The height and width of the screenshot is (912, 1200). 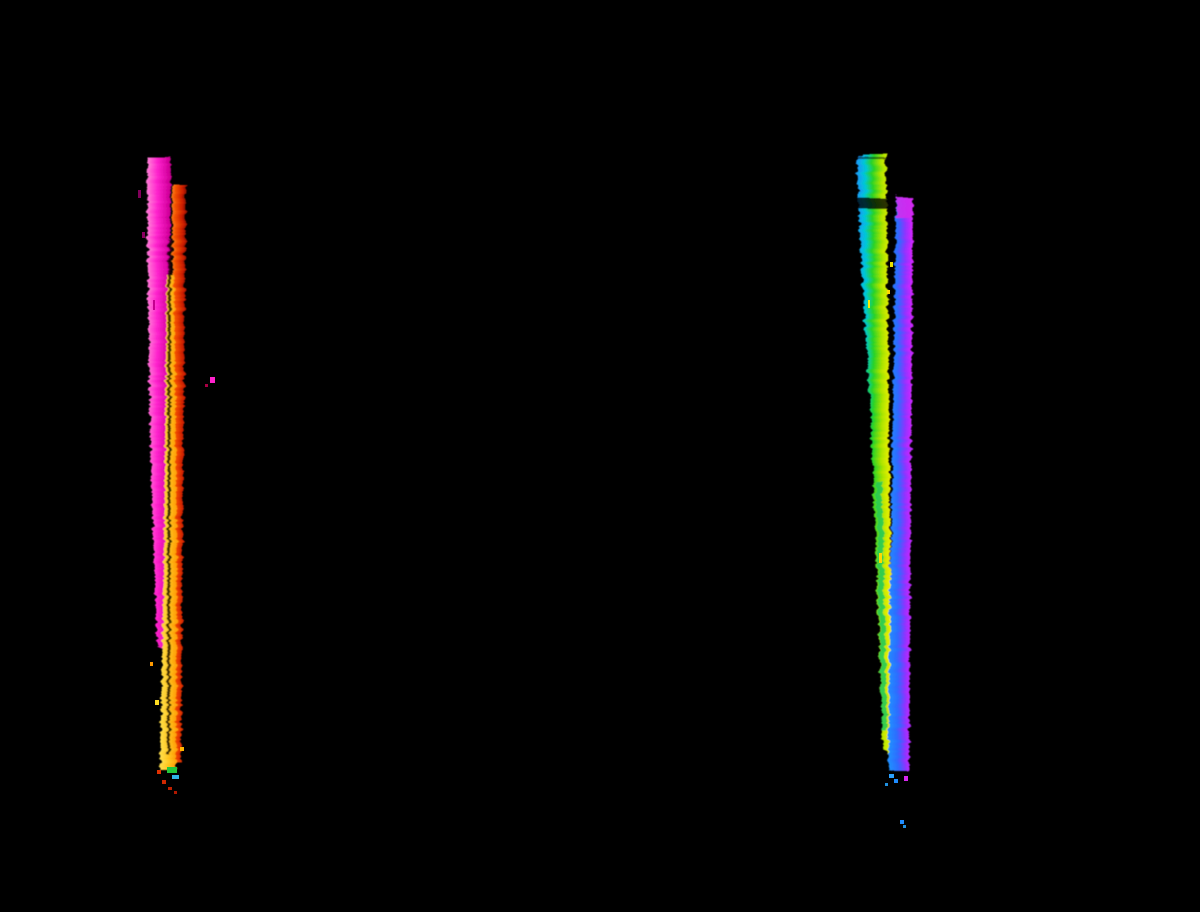 I want to click on right-streak-magenta-cap, so click(x=904, y=207).